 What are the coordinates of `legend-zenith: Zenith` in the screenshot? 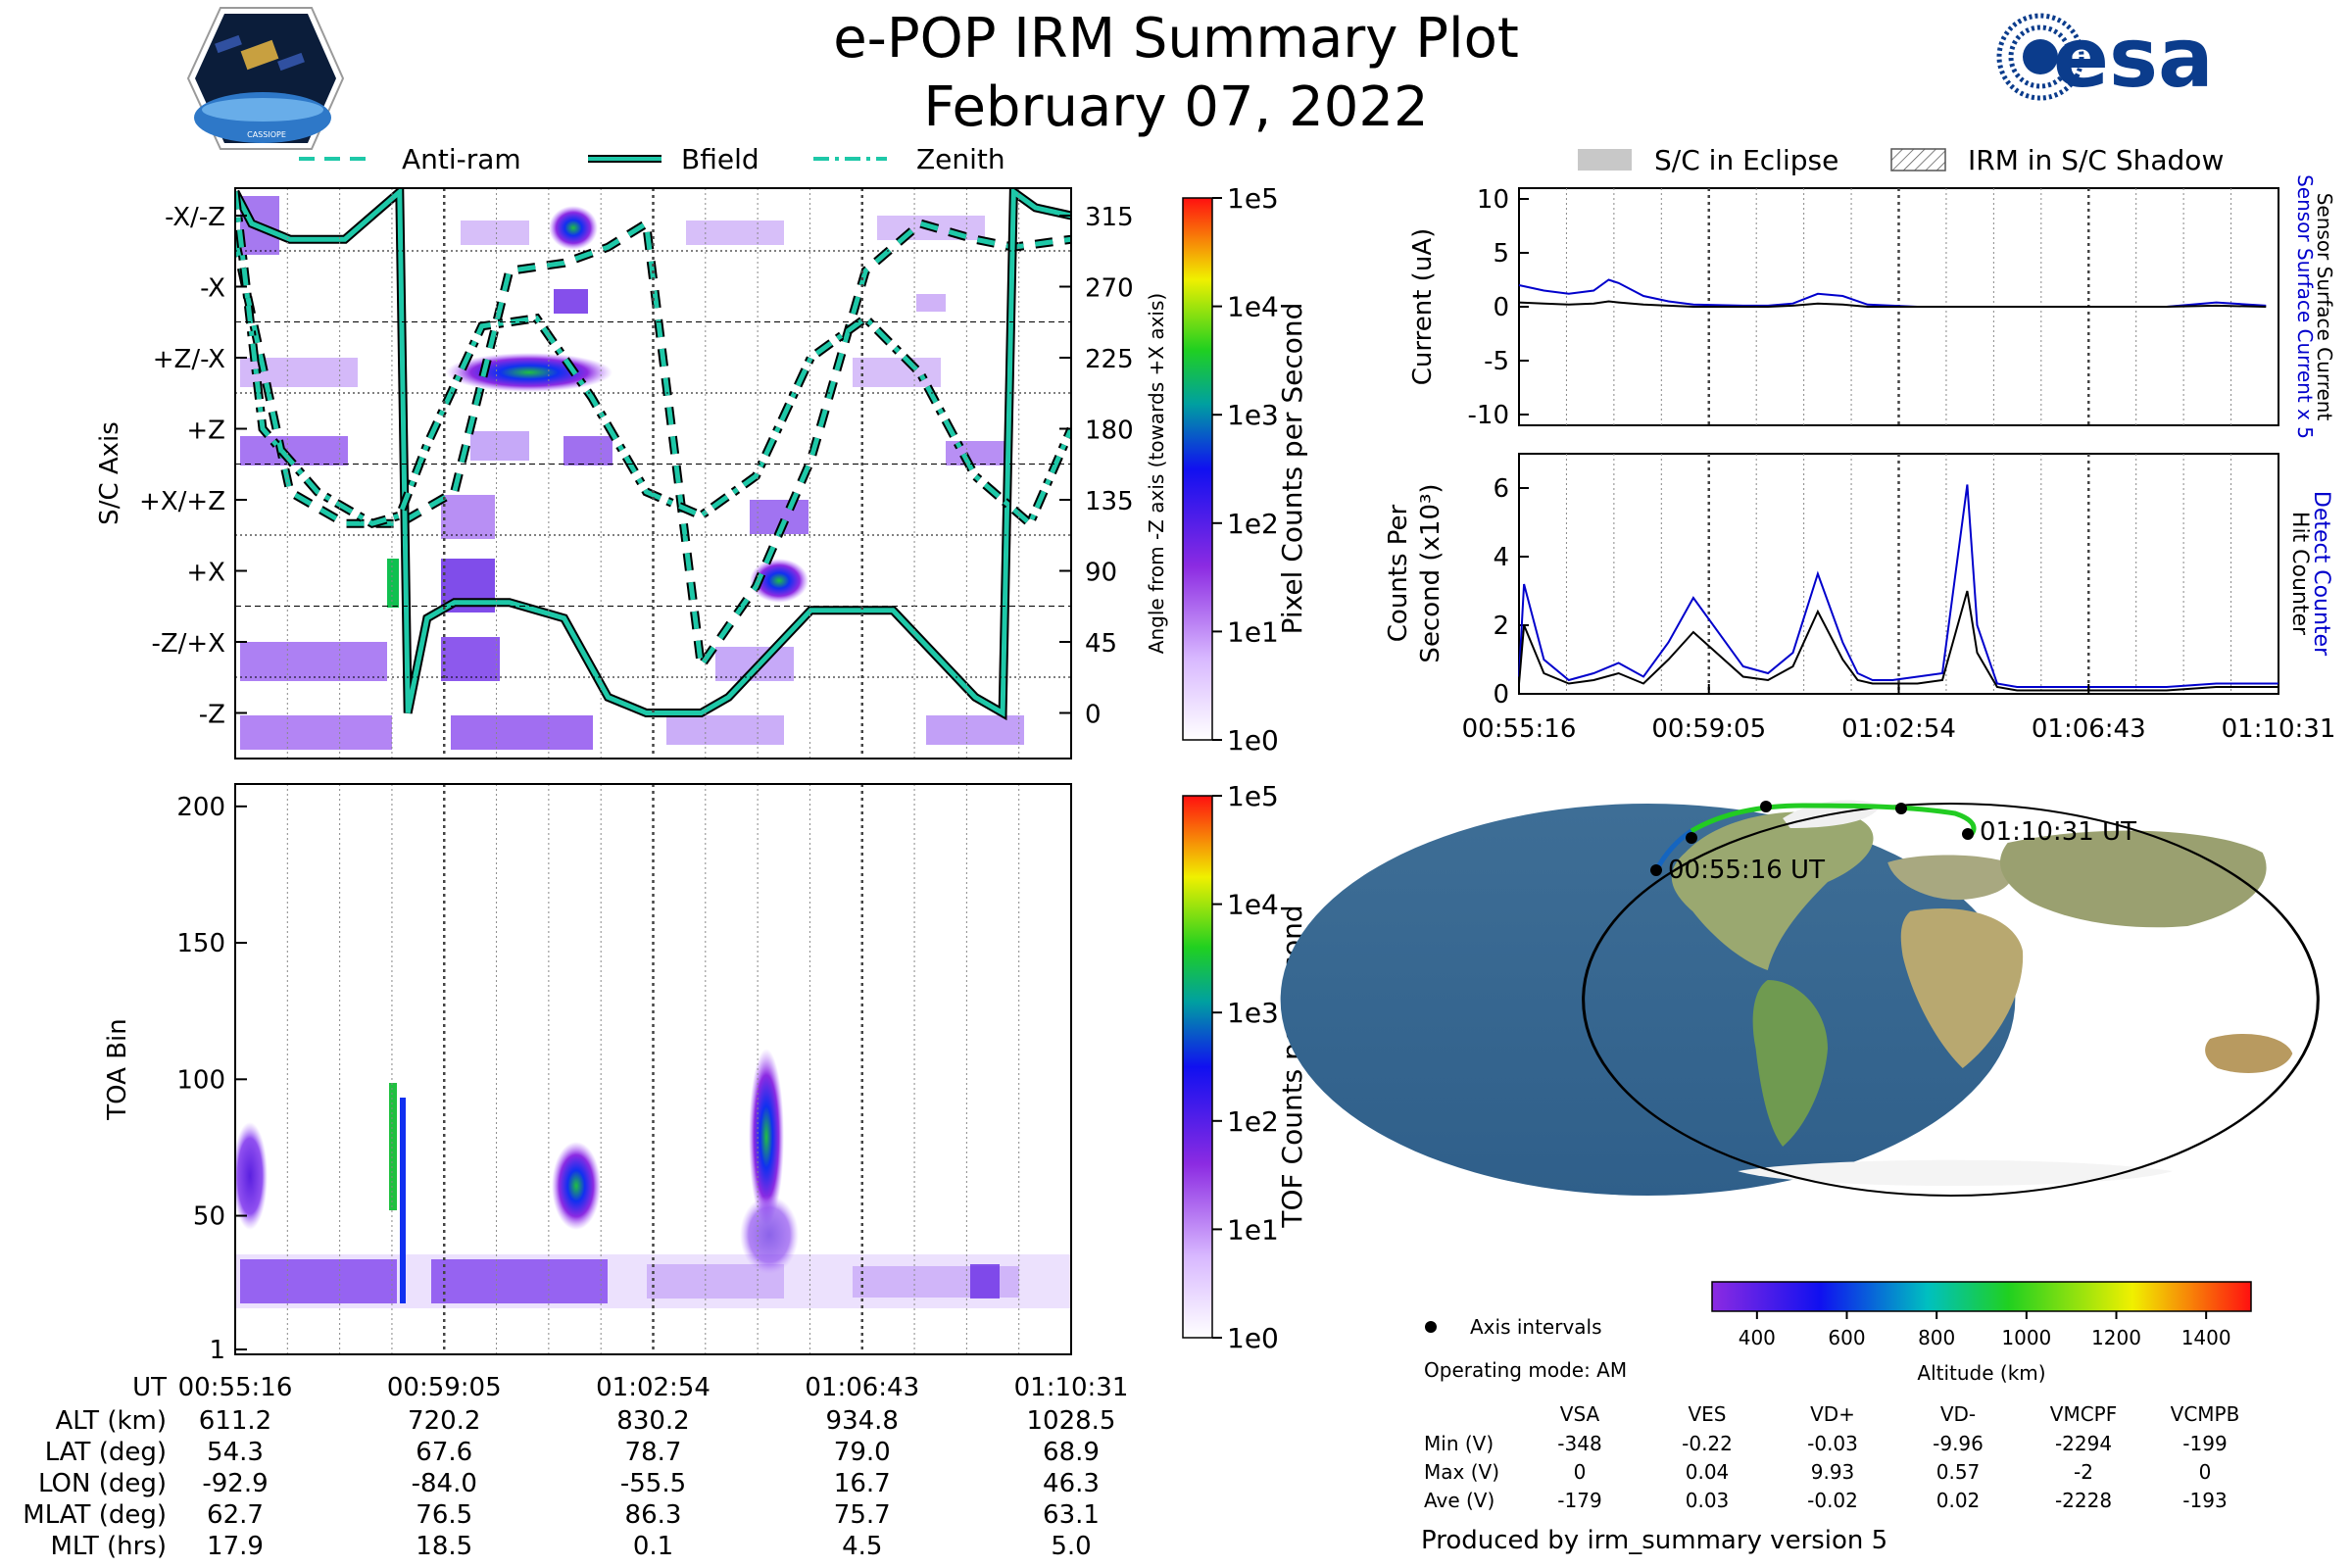 It's located at (960, 159).